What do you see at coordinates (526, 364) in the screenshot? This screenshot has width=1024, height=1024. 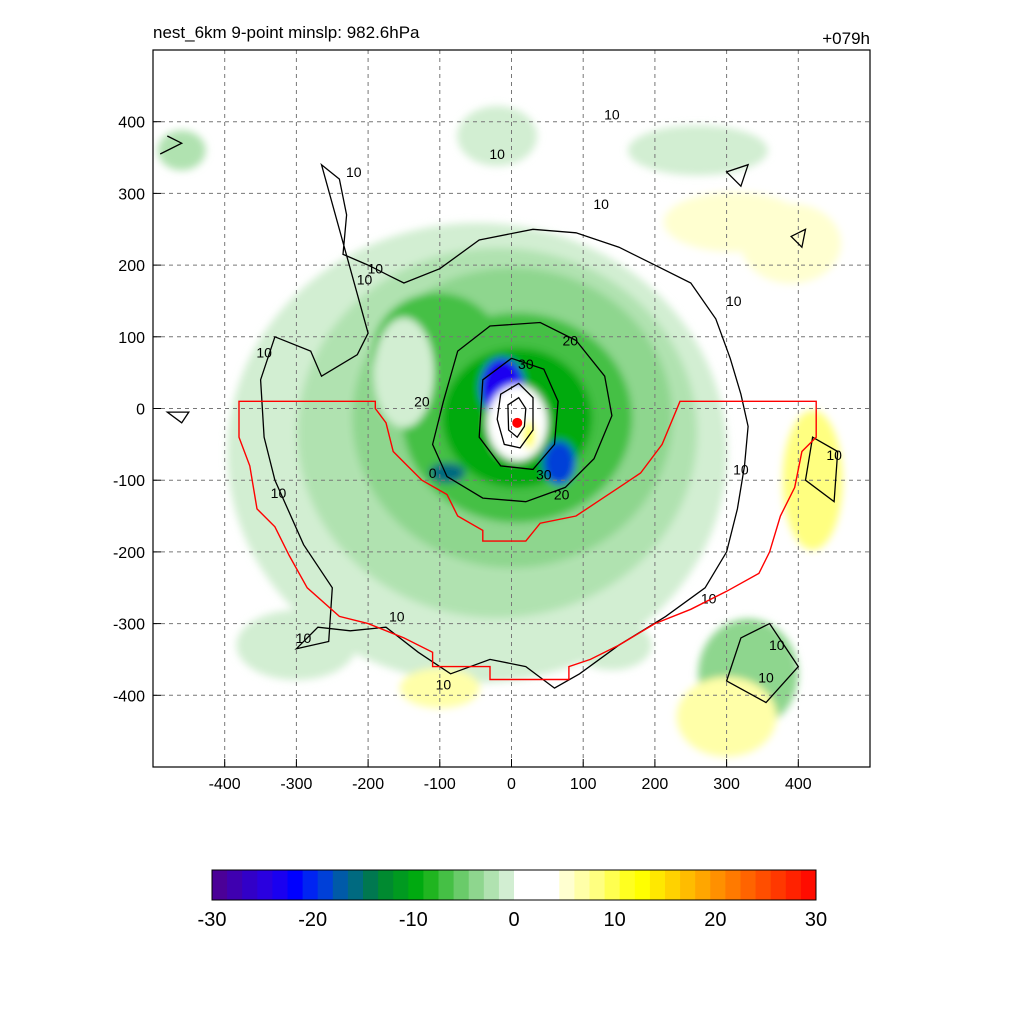 I see `contour-label: 30` at bounding box center [526, 364].